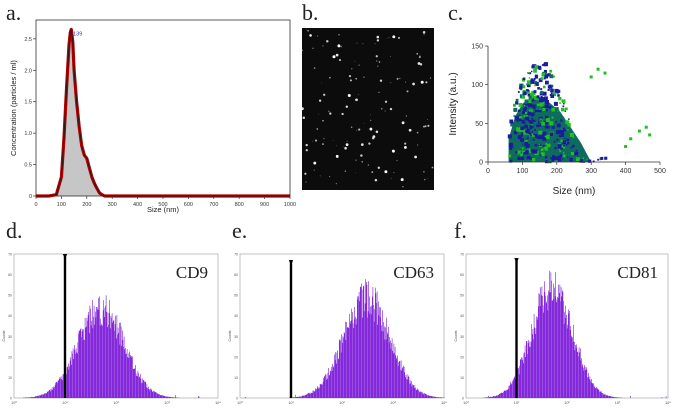  Describe the element at coordinates (660, 171) in the screenshot. I see `x-tick-label: 500` at that location.